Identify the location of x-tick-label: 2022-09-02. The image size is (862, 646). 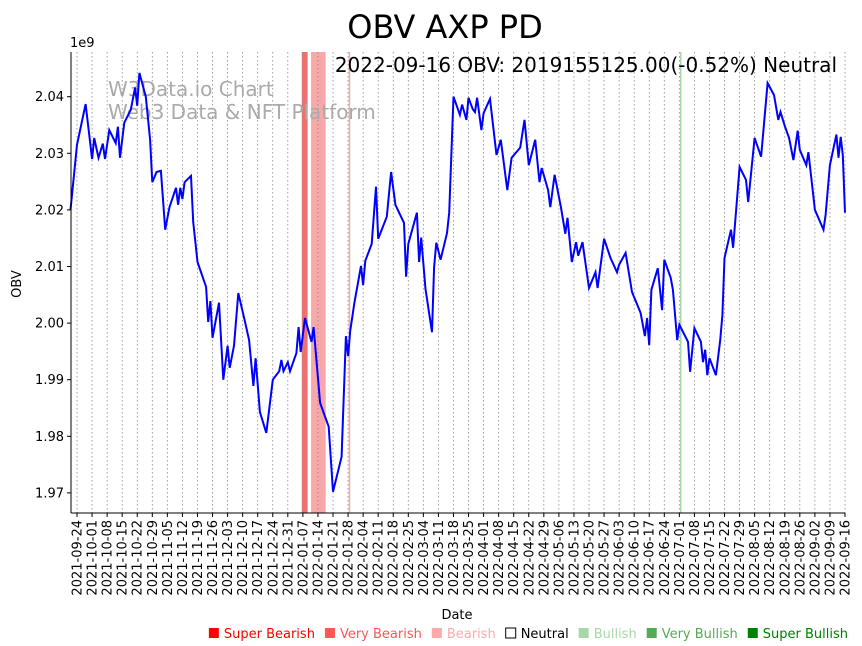
(815, 558).